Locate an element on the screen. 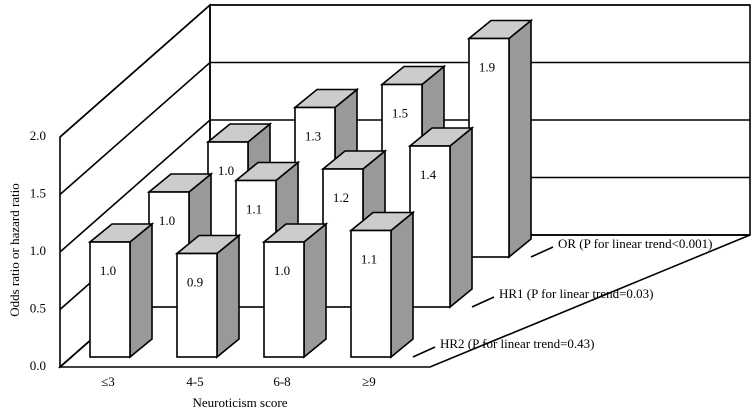 This screenshot has height=414, width=756. bar: 1.1 is located at coordinates (382, 284).